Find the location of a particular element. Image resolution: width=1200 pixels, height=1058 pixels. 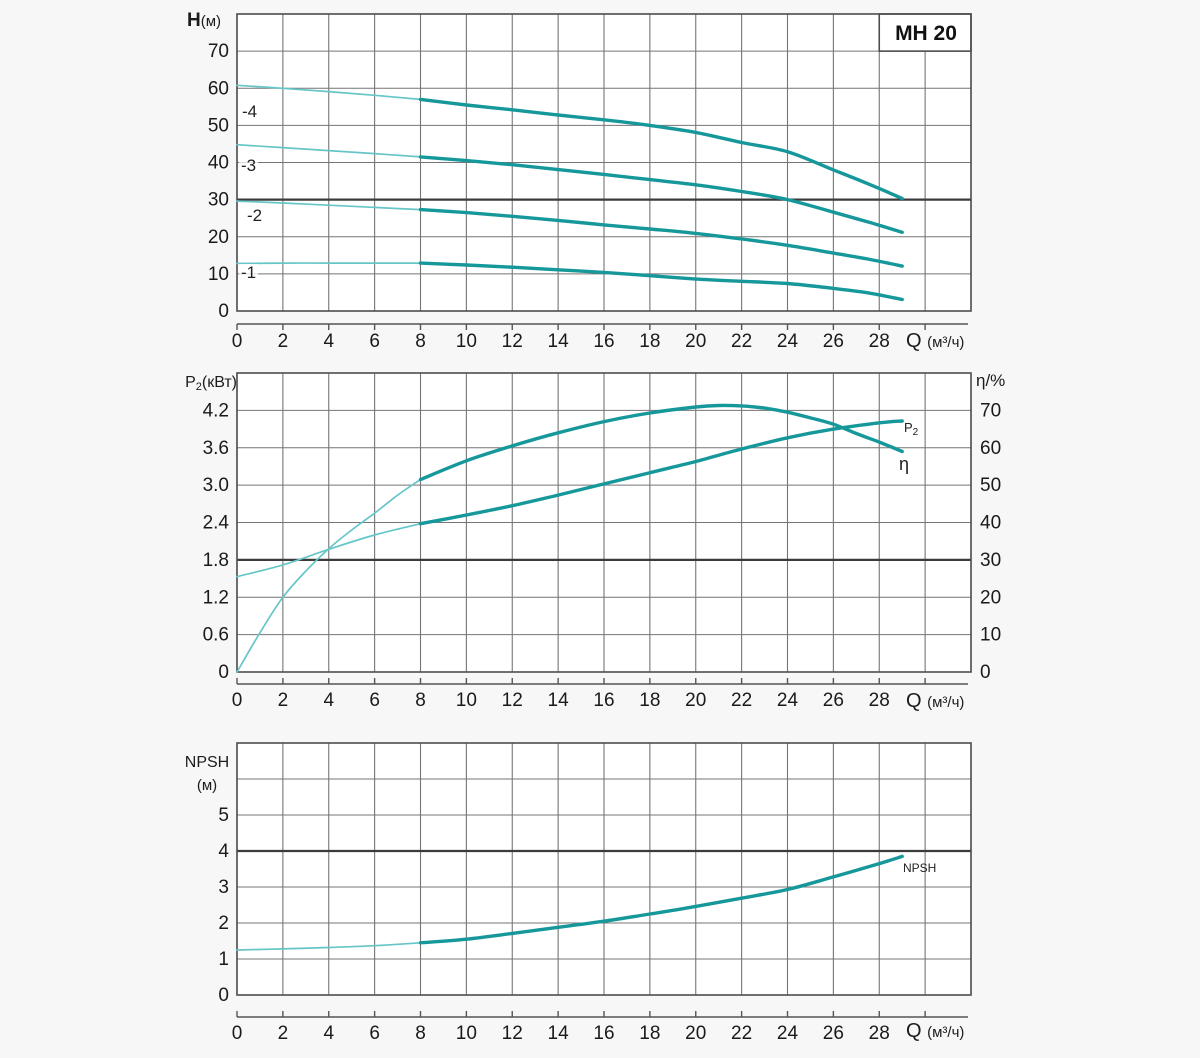

power-curve-letter: P is located at coordinates (908, 427).